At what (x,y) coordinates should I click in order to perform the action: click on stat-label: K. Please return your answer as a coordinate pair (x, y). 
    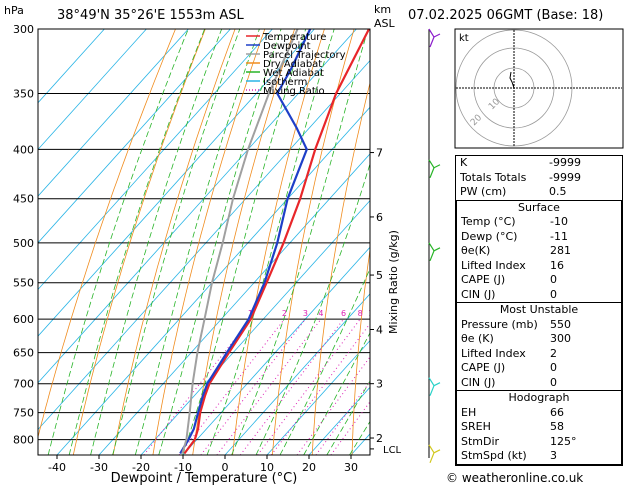
    Looking at the image, I should click on (464, 162).